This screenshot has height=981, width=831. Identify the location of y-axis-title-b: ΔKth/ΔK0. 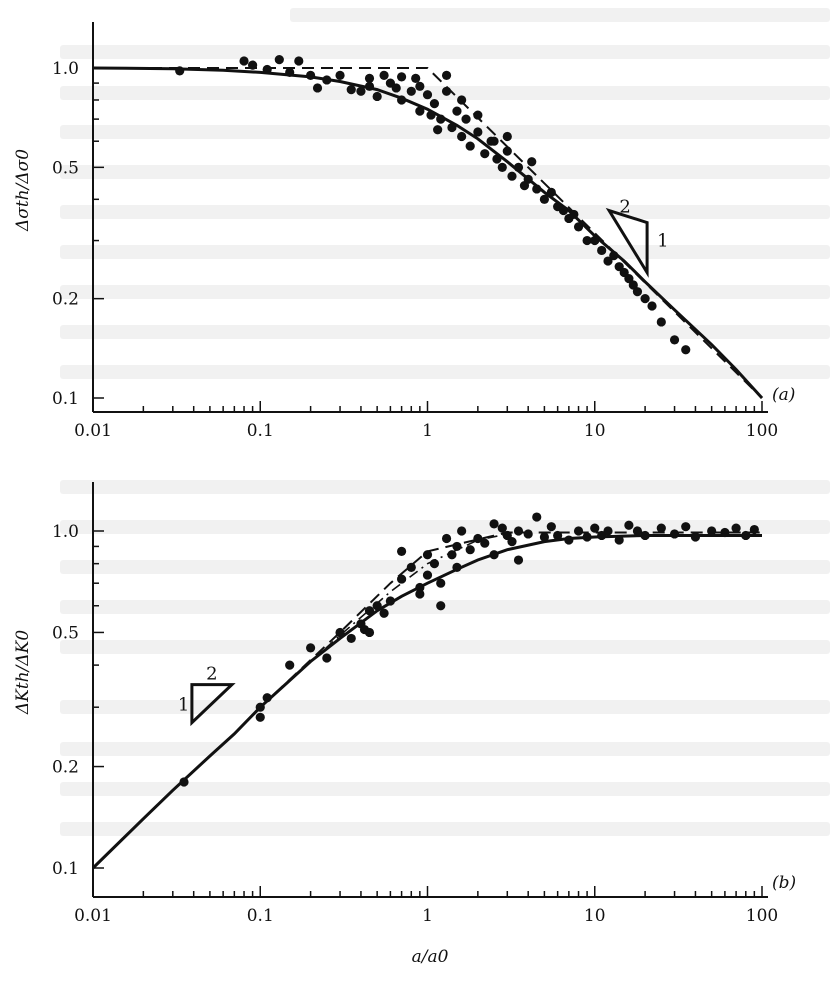
(23, 672).